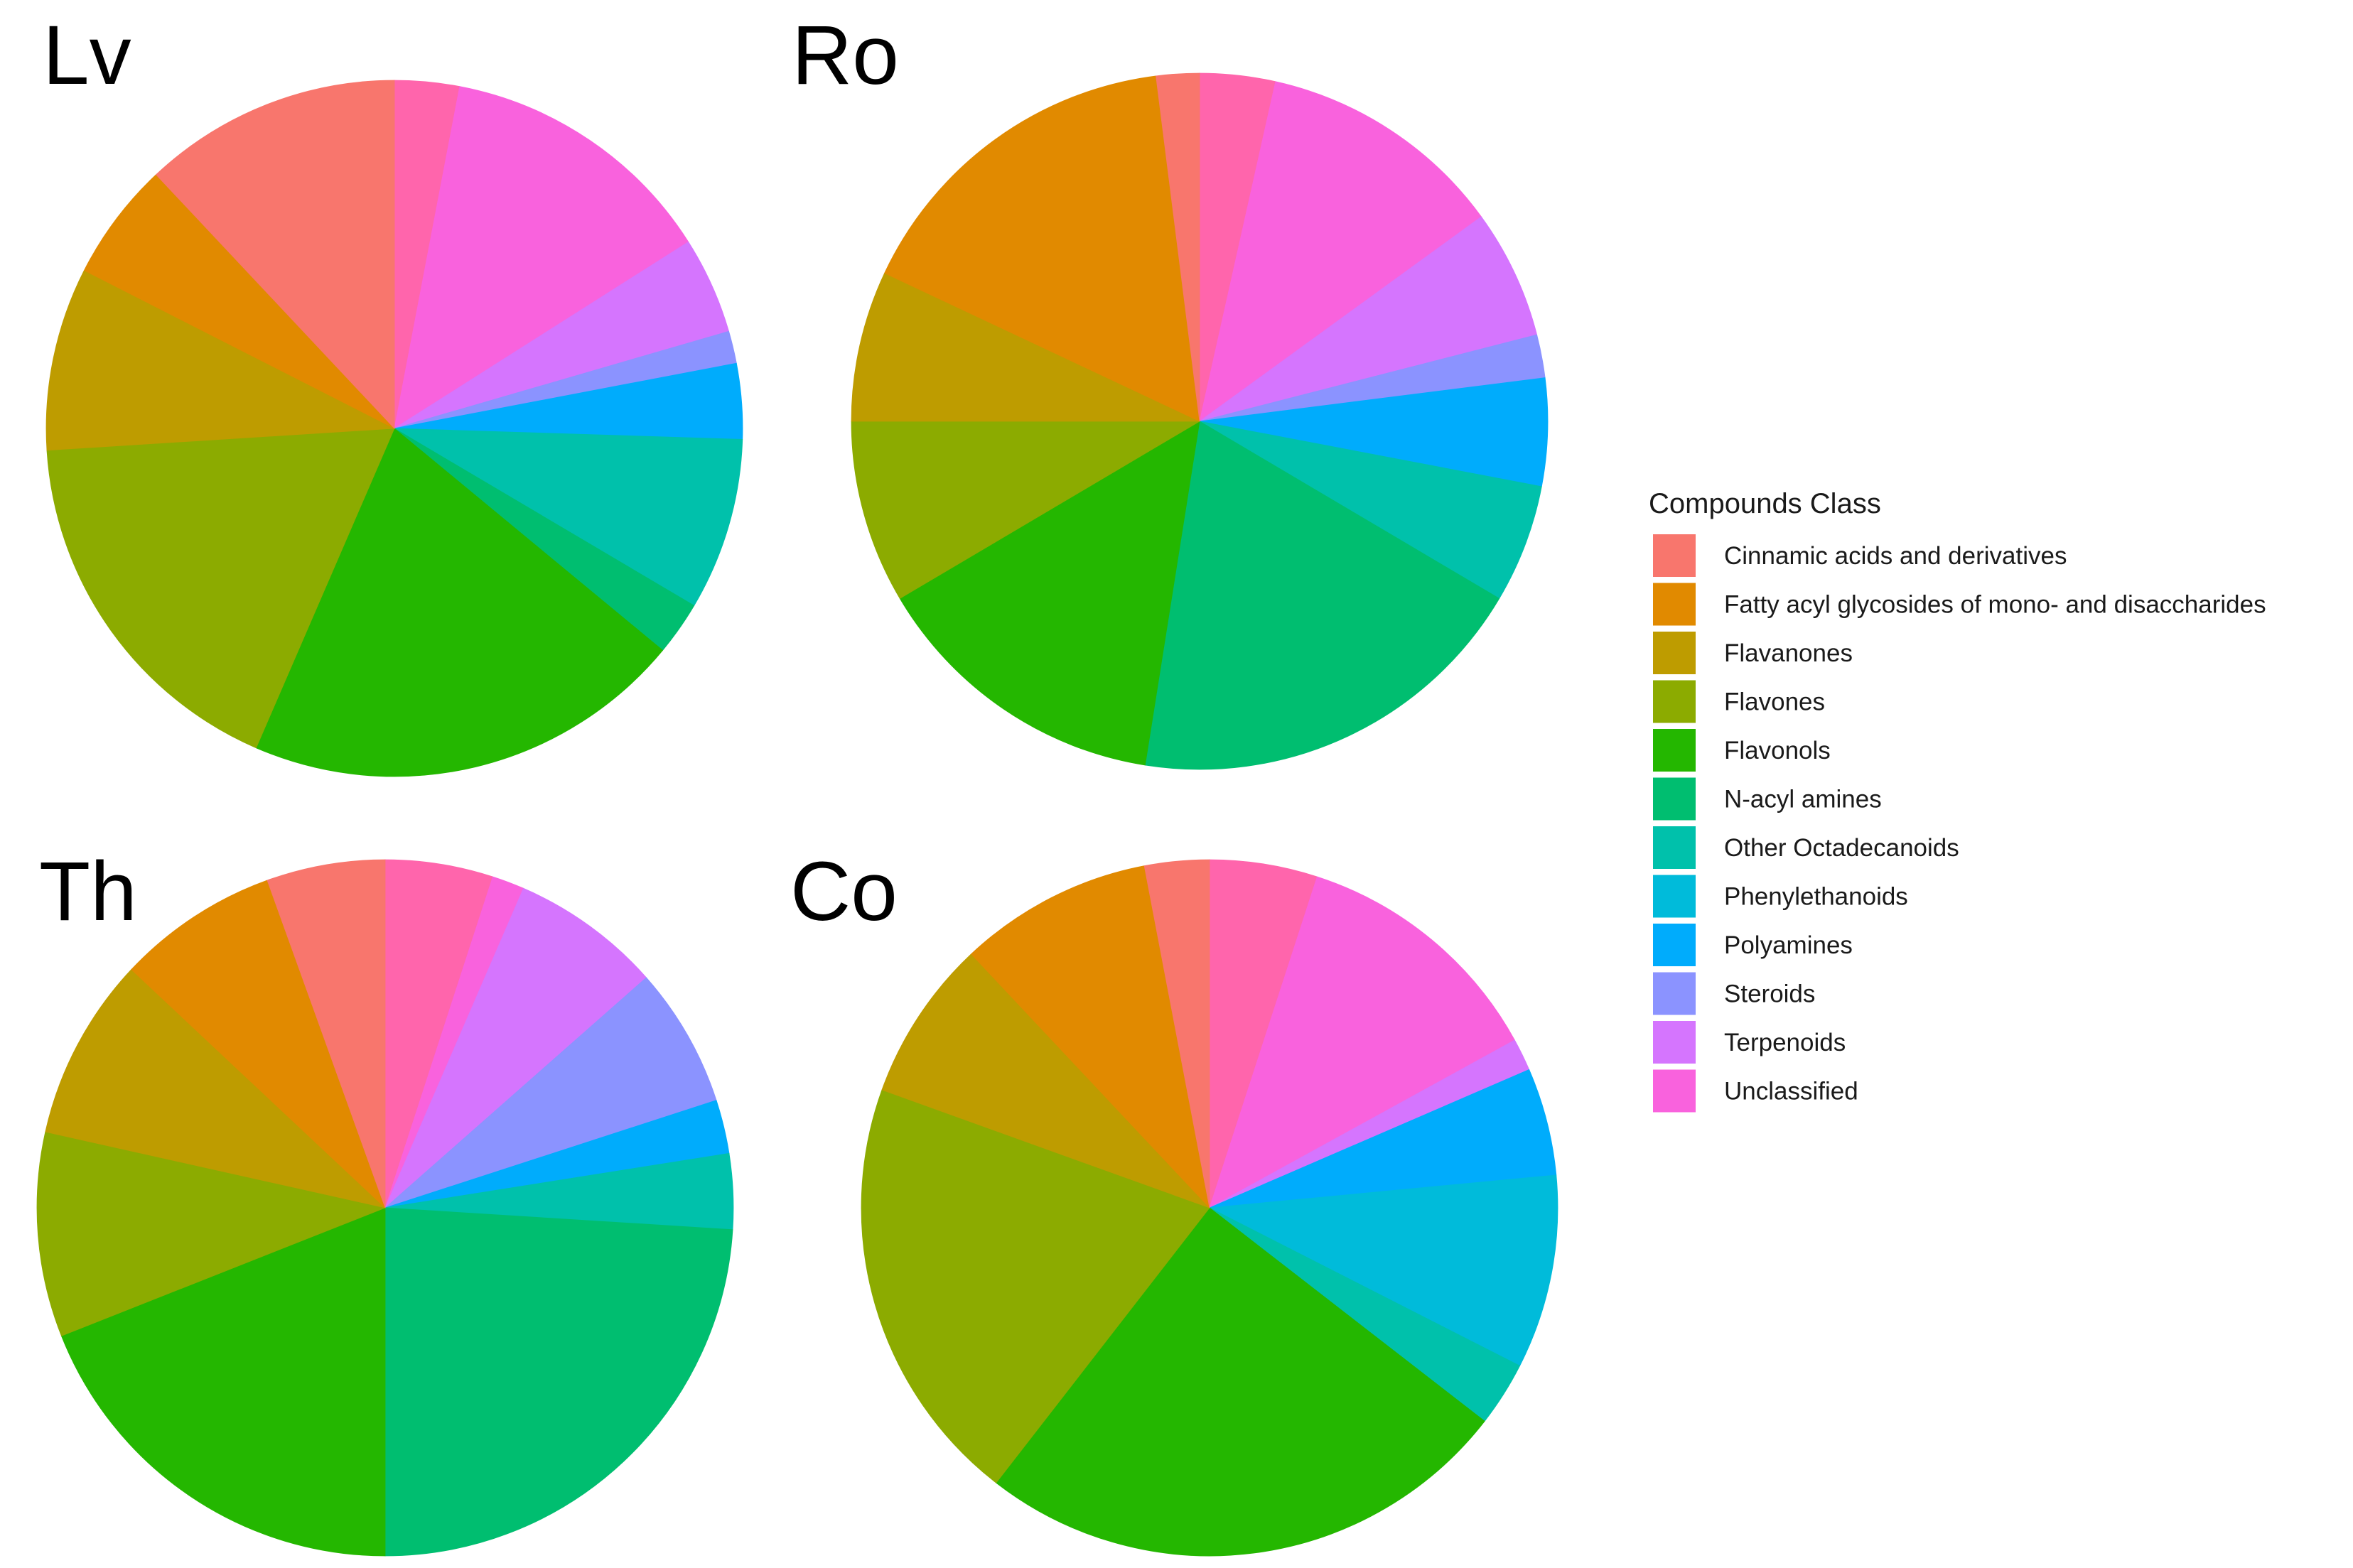  I want to click on legend-label-cinnamic-acids-and-derivatives: Cinnamic acids and derivatives, so click(1896, 556).